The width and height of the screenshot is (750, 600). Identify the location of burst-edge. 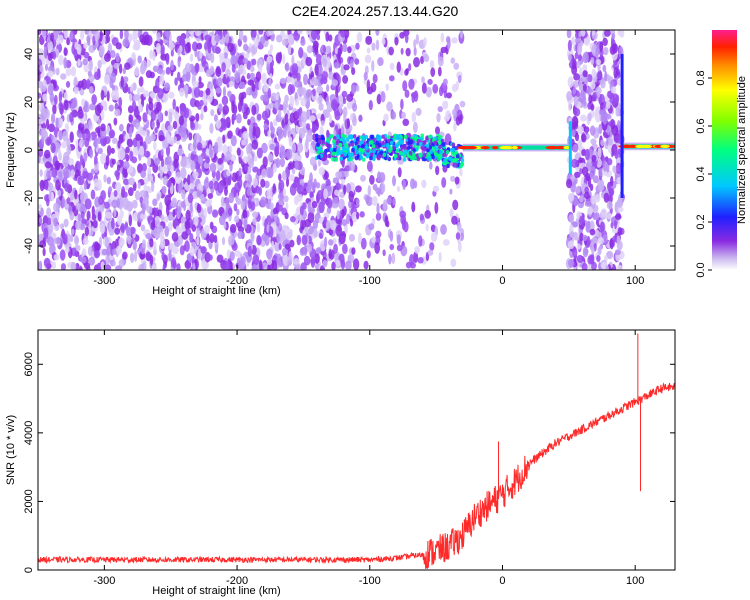
(570, 147).